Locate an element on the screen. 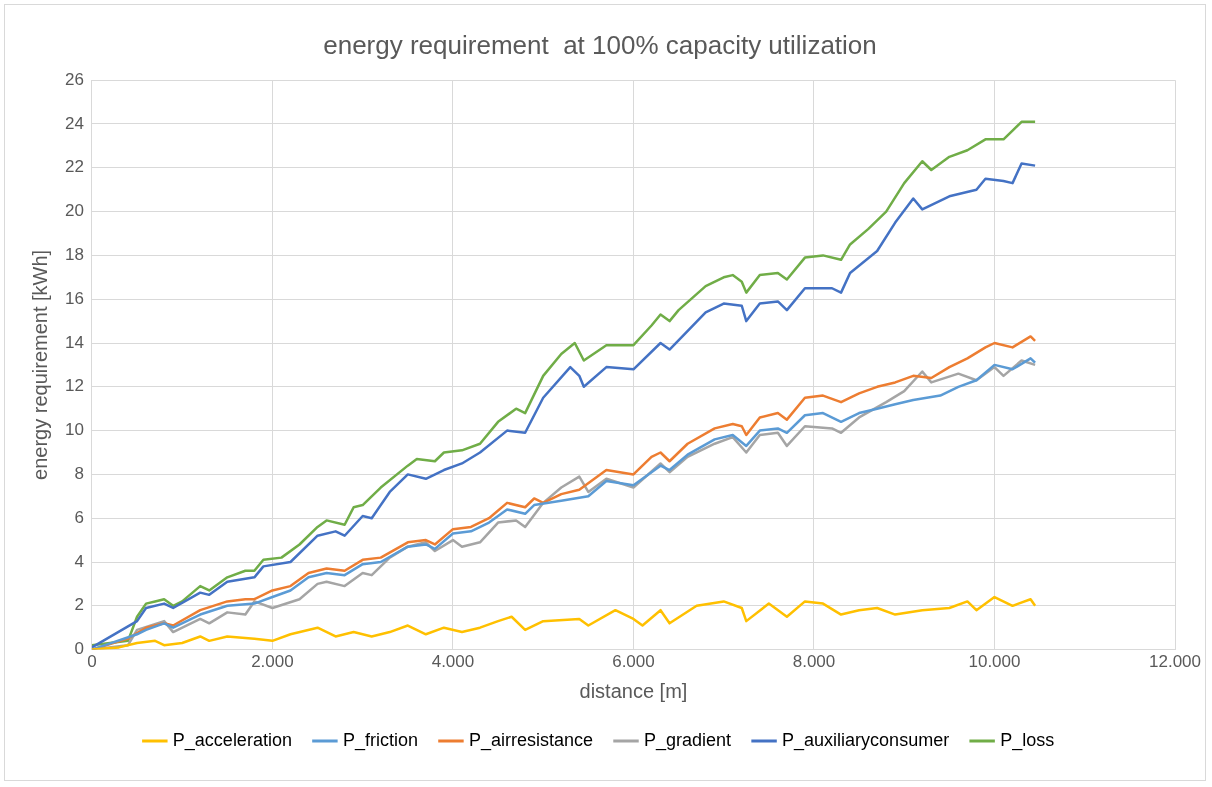 The height and width of the screenshot is (787, 1212). x-tick-label: 4.000 is located at coordinates (453, 662).